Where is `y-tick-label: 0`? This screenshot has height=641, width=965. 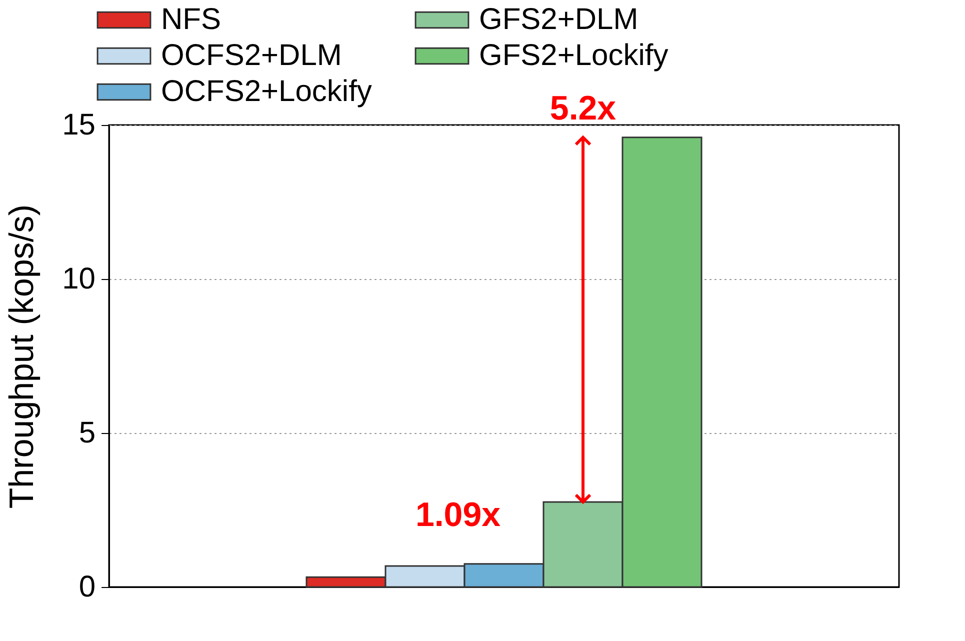
y-tick-label: 0 is located at coordinates (87, 587).